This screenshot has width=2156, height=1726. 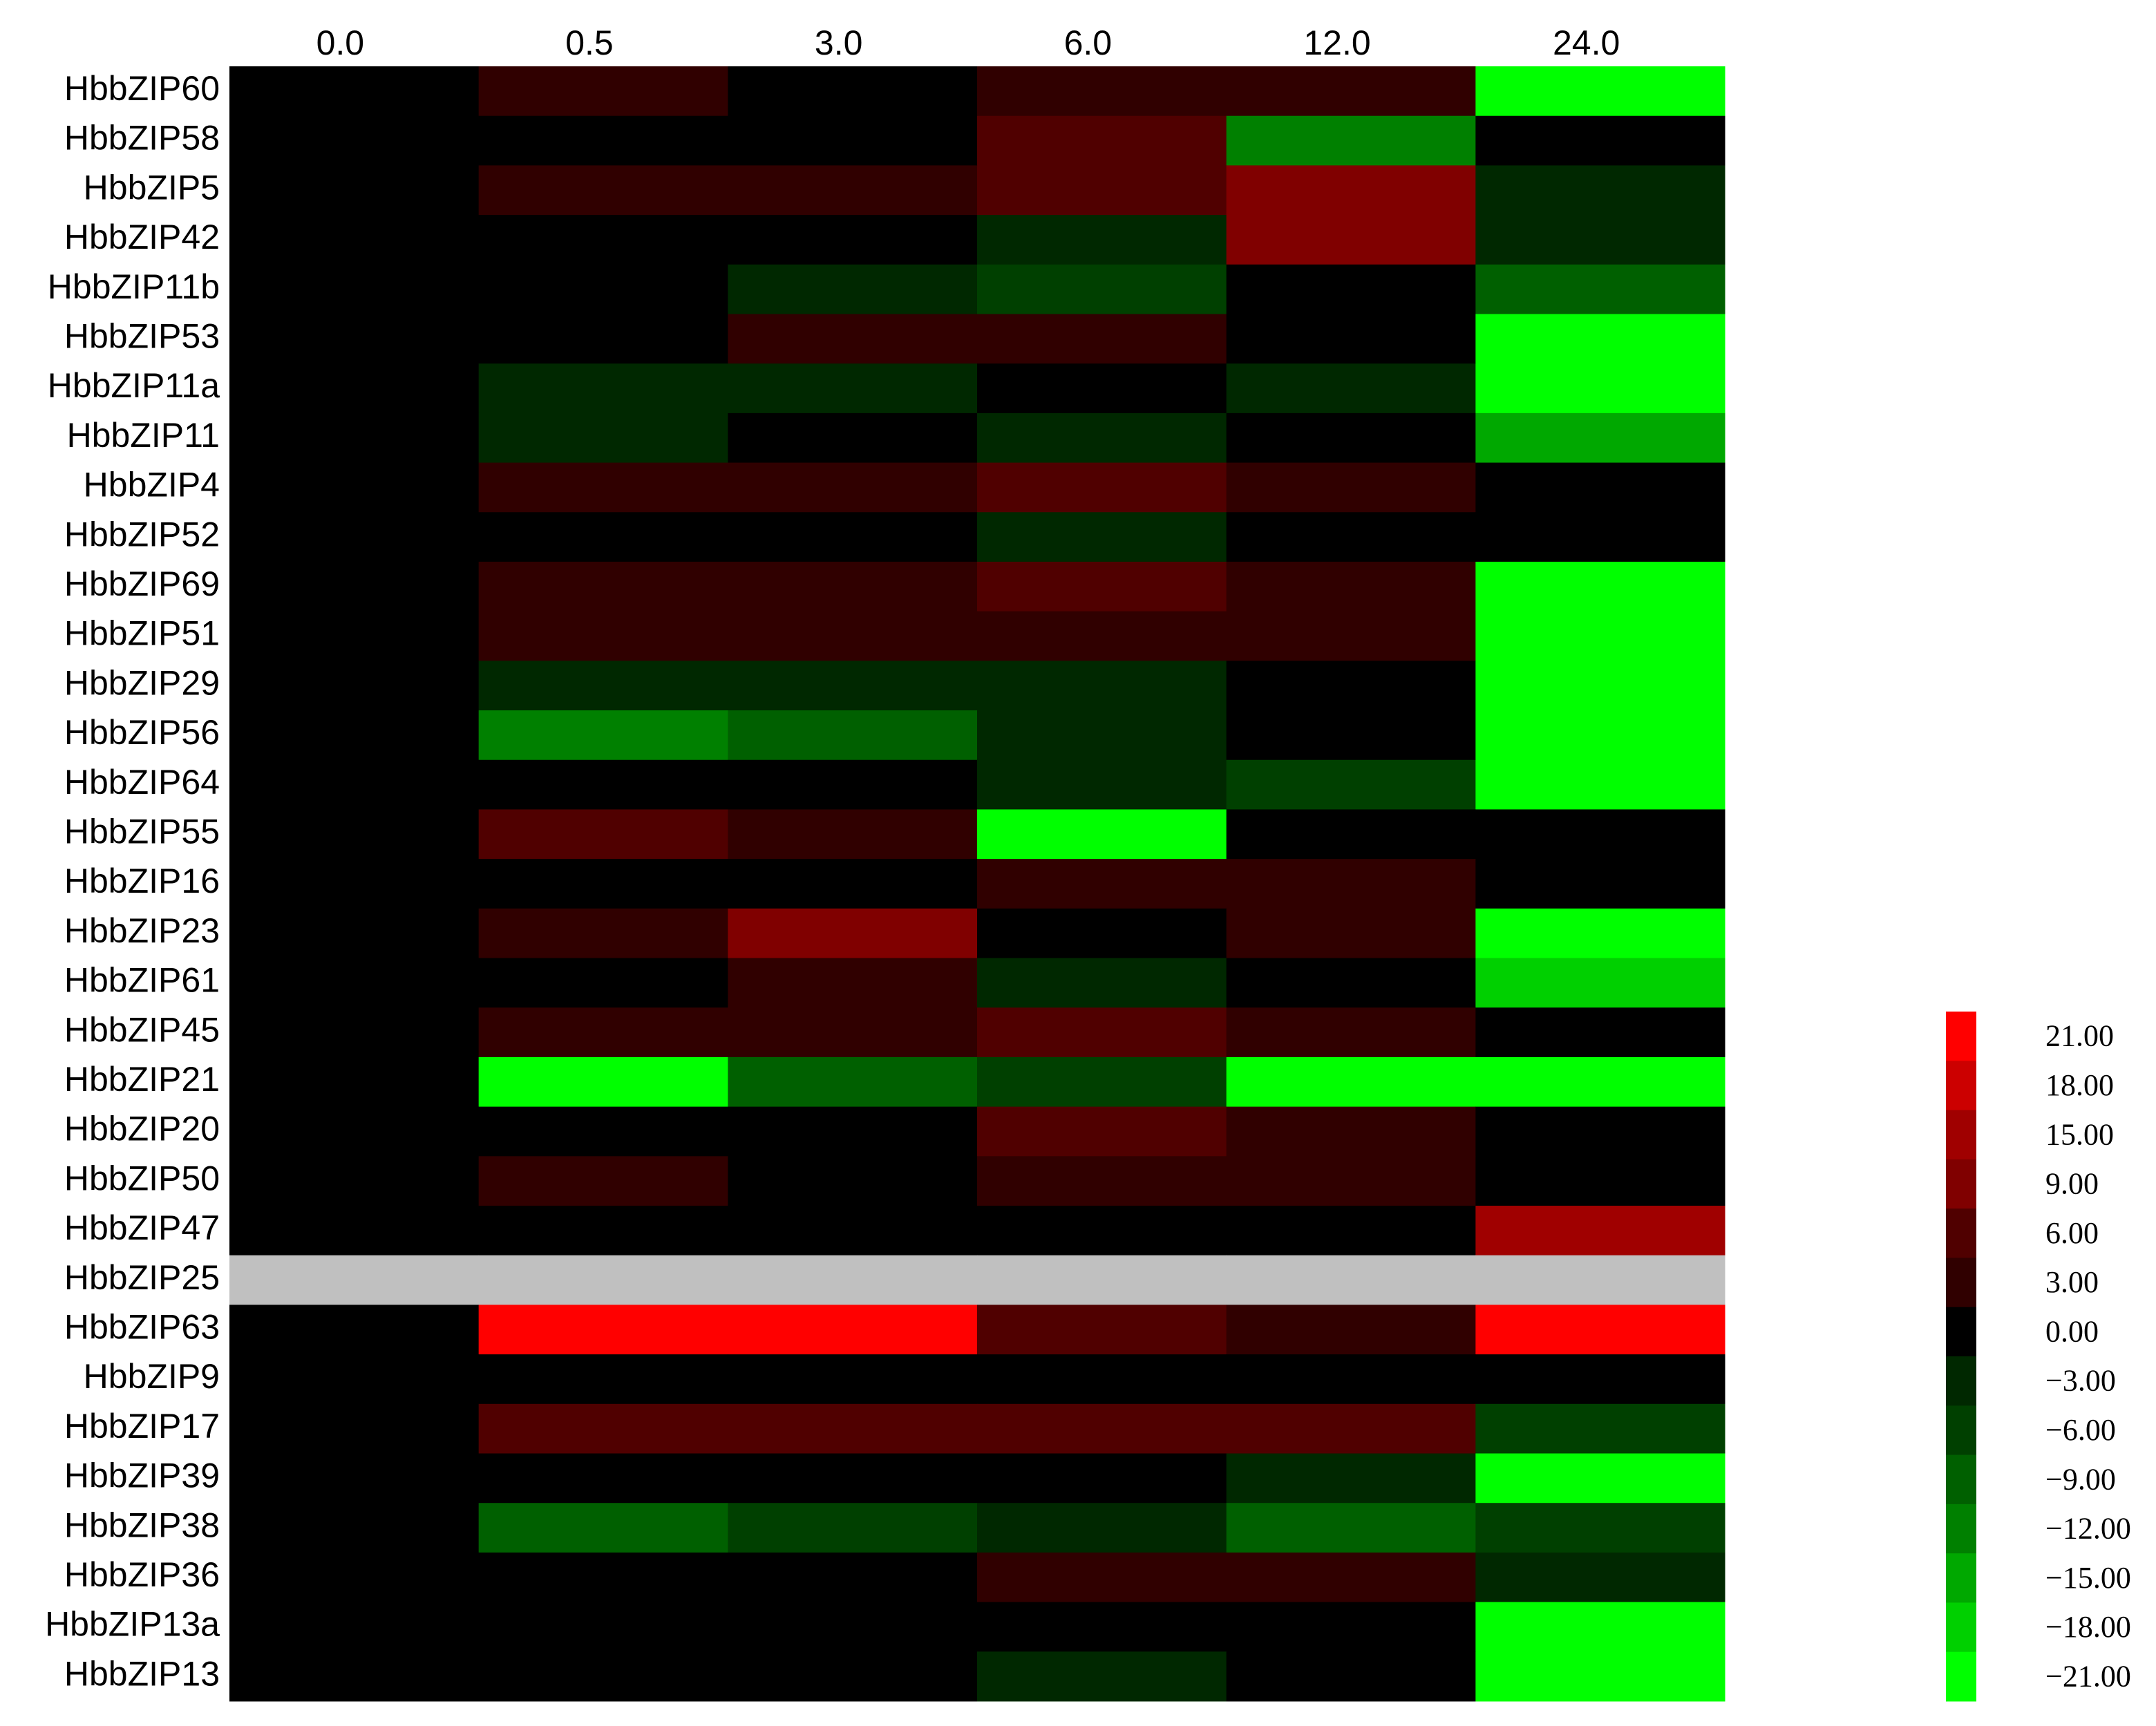 What do you see at coordinates (2072, 1233) in the screenshot?
I see `colorbar-label: 6.00` at bounding box center [2072, 1233].